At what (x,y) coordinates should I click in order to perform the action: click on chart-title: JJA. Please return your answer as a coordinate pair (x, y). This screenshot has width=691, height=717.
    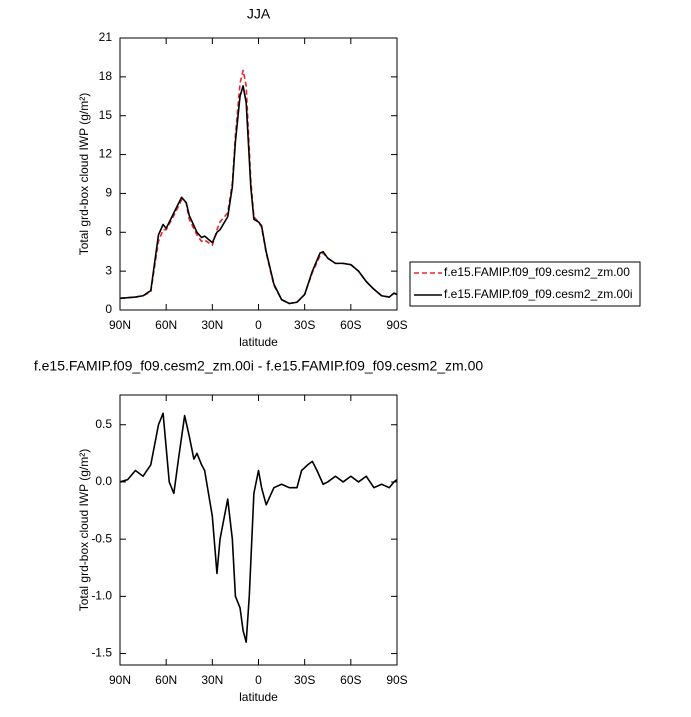
    Looking at the image, I should click on (259, 14).